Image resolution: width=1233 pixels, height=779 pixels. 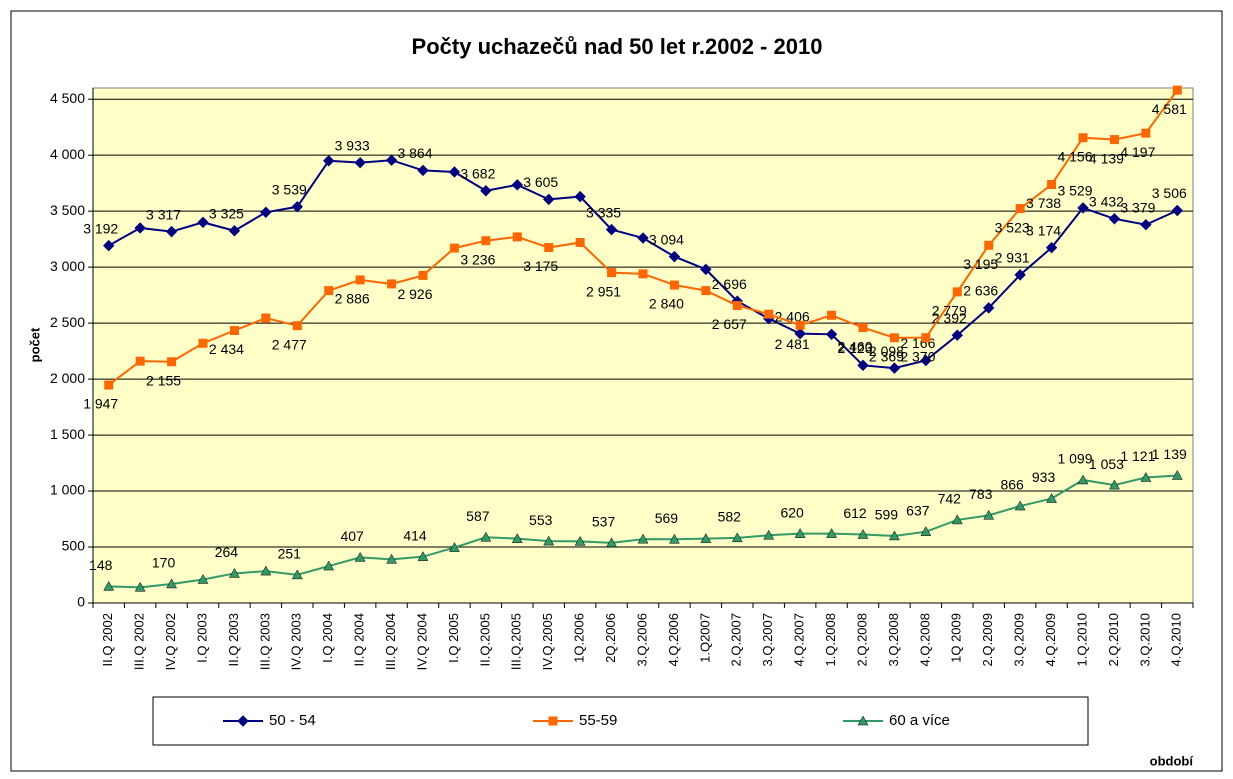 What do you see at coordinates (1012, 258) in the screenshot?
I see `data-label: 2 931` at bounding box center [1012, 258].